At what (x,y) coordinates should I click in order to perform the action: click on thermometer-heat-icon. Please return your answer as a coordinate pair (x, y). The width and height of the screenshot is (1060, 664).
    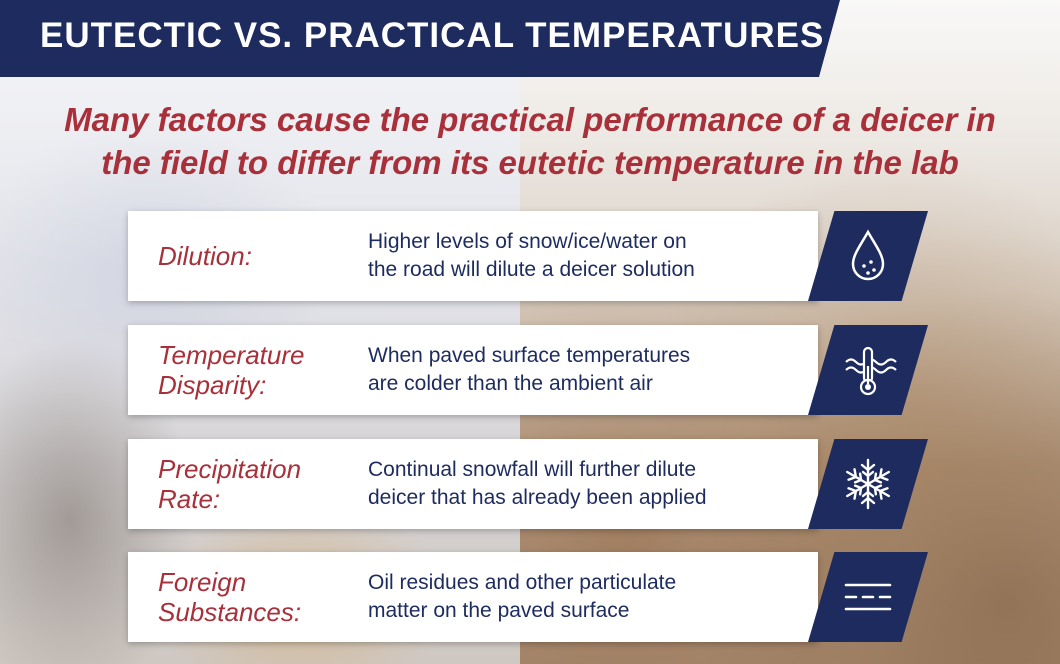
    Looking at the image, I should click on (868, 370).